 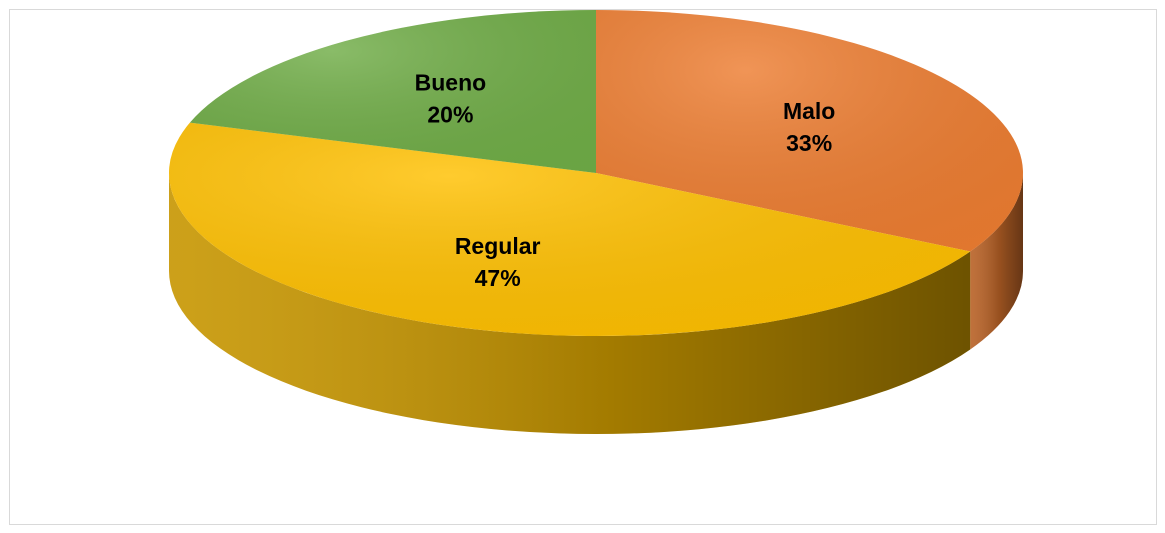 I want to click on pie-slice-highlight-bueno, so click(x=392, y=91).